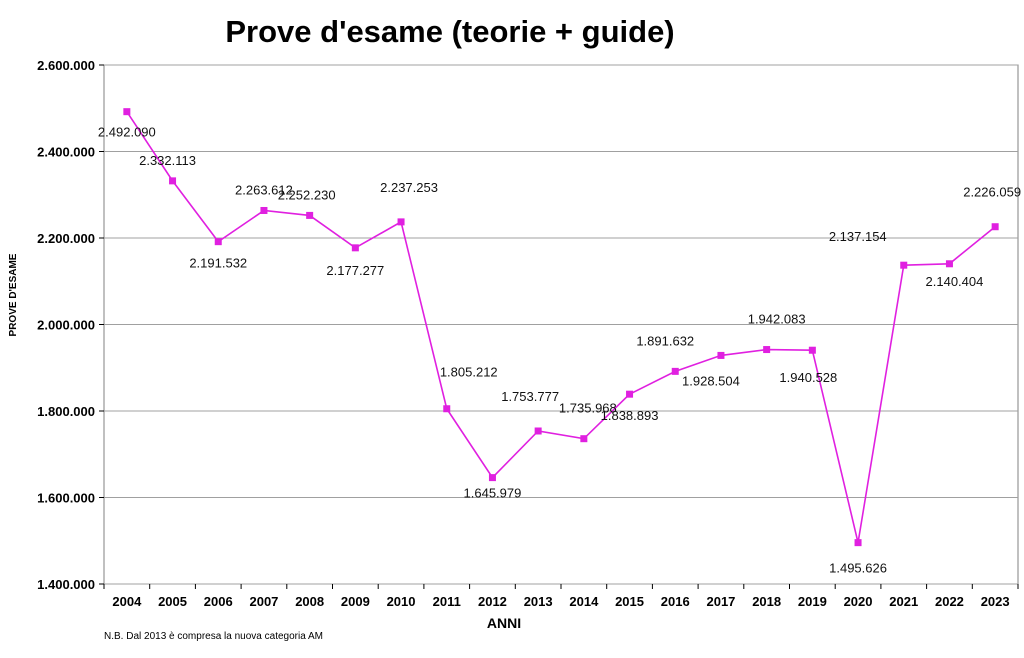 This screenshot has height=658, width=1024. What do you see at coordinates (172, 601) in the screenshot?
I see `x-tick-label: 2005` at bounding box center [172, 601].